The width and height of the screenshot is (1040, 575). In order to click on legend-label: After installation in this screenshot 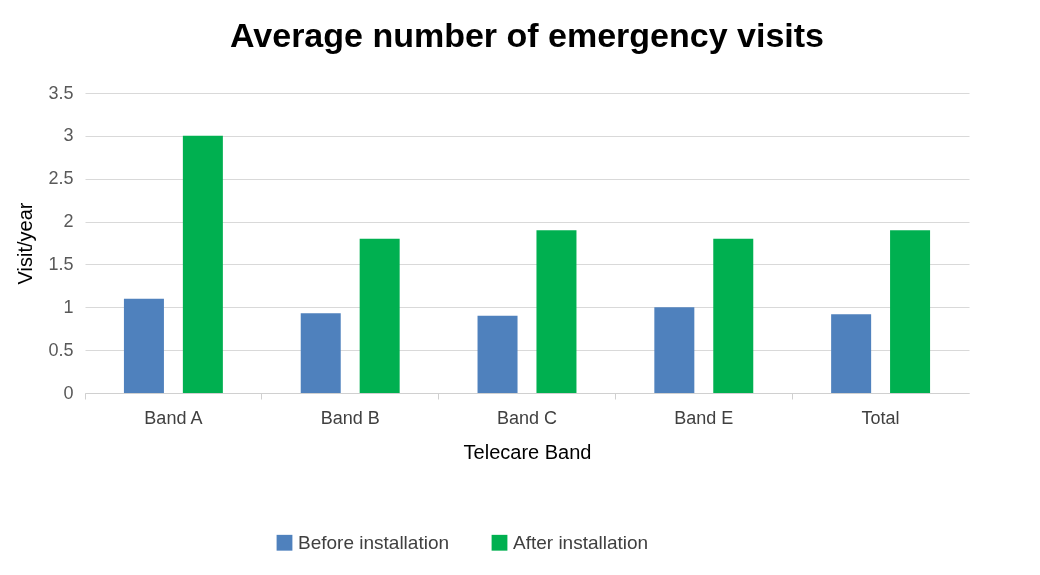, I will do `click(581, 542)`.